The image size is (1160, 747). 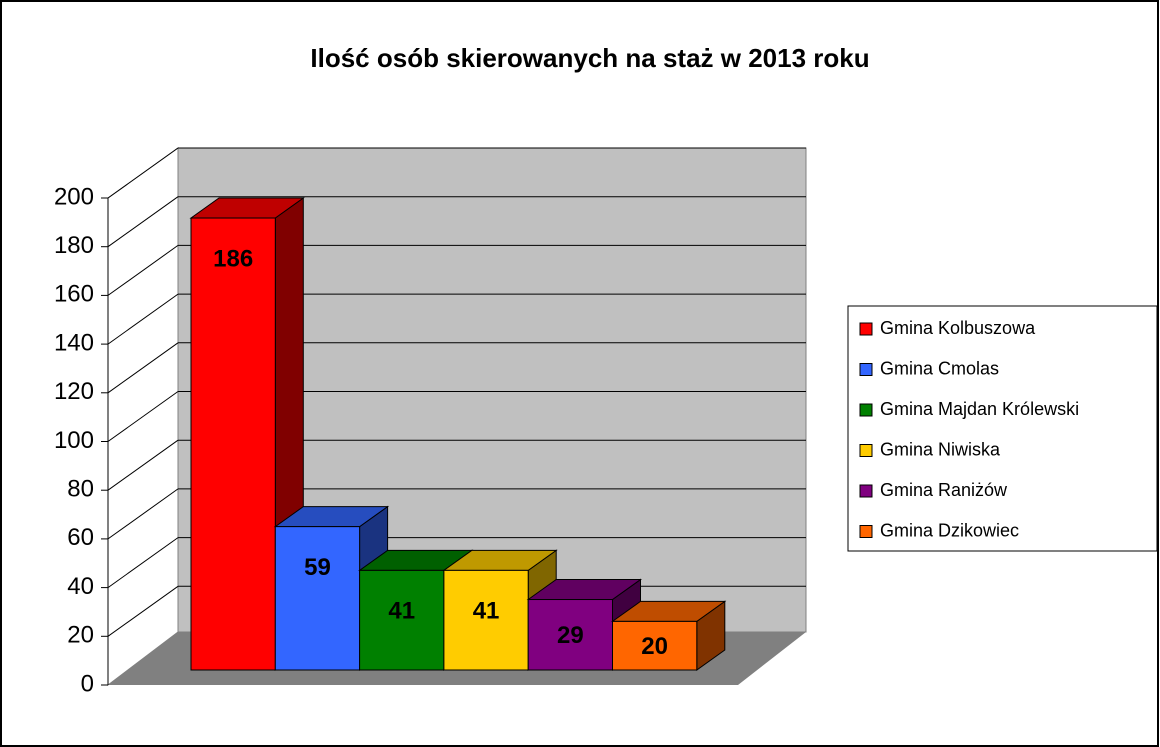 What do you see at coordinates (939, 368) in the screenshot?
I see `legend-label: Gmina Cmolas` at bounding box center [939, 368].